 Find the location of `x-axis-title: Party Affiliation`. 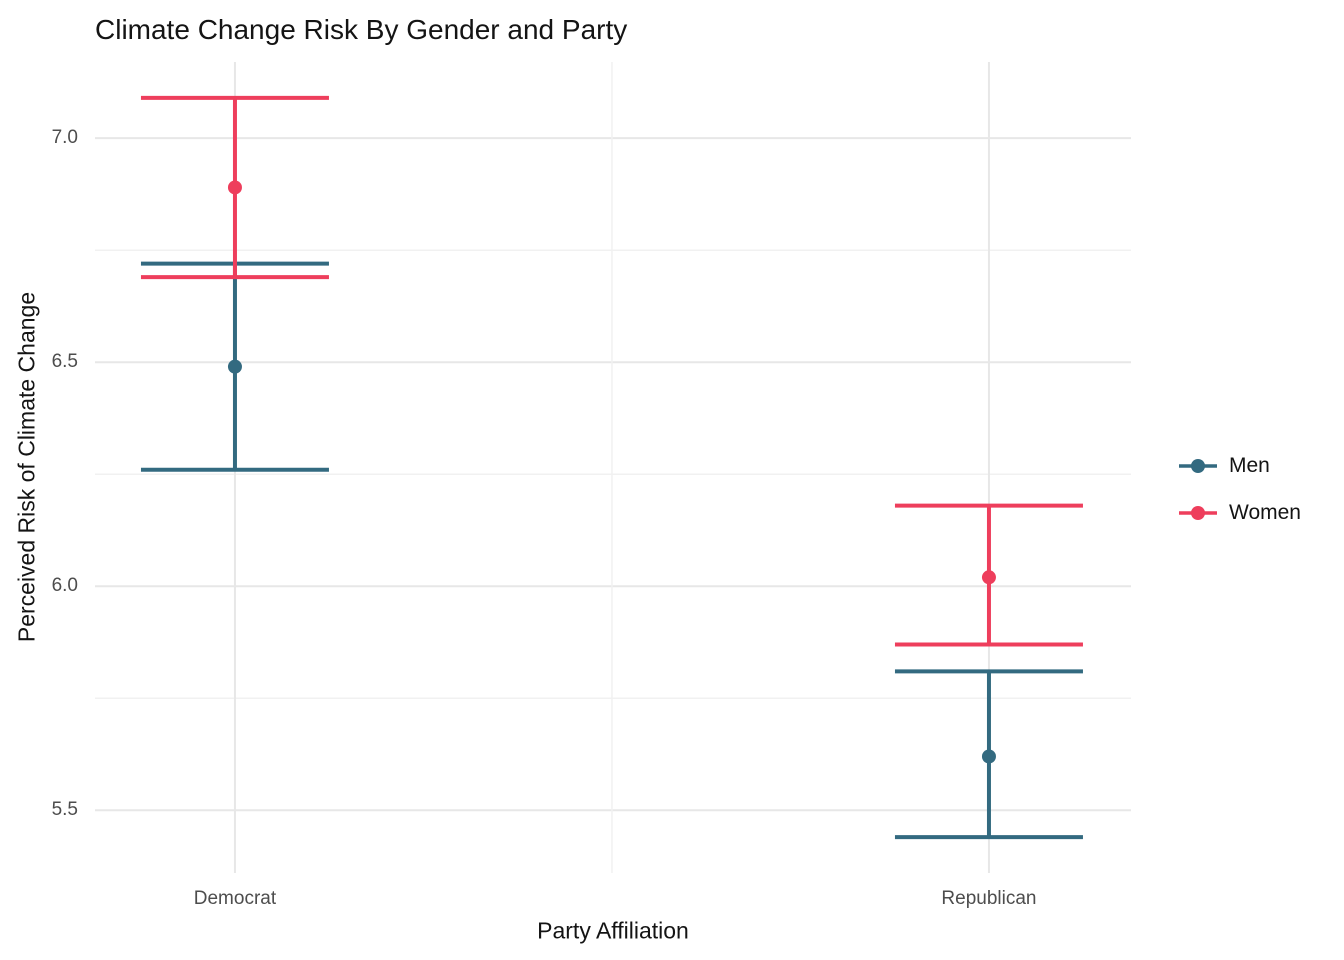

x-axis-title: Party Affiliation is located at coordinates (613, 930).